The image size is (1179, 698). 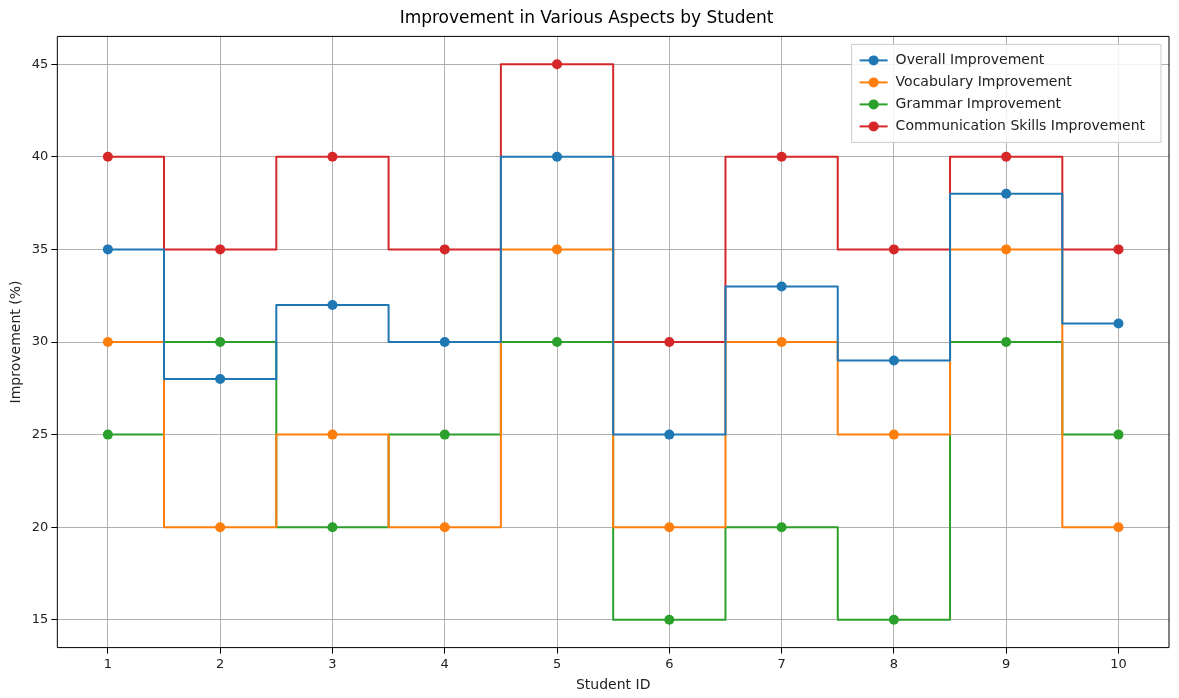 What do you see at coordinates (1006, 663) in the screenshot?
I see `x-tick-label: 9` at bounding box center [1006, 663].